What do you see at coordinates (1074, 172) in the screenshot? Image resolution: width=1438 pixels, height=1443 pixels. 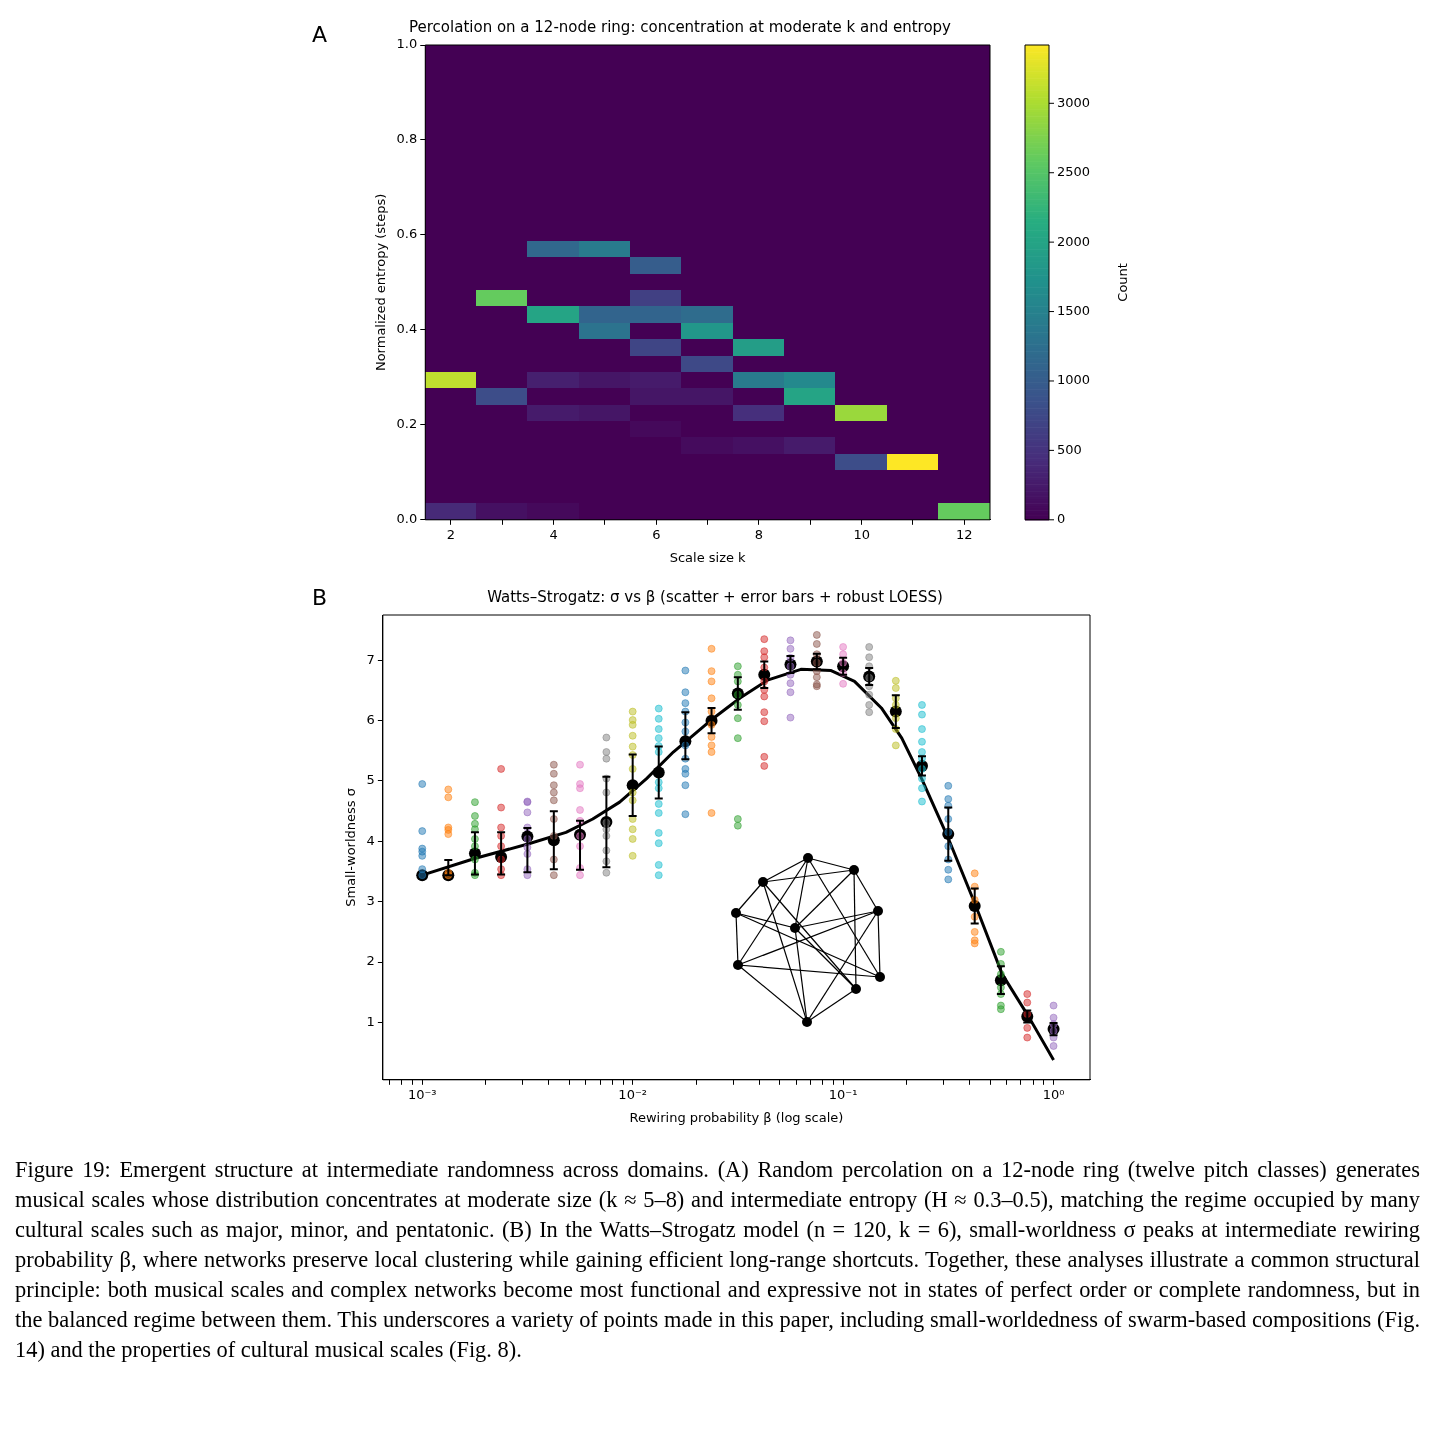 I see `color-bar-label: 2500` at bounding box center [1074, 172].